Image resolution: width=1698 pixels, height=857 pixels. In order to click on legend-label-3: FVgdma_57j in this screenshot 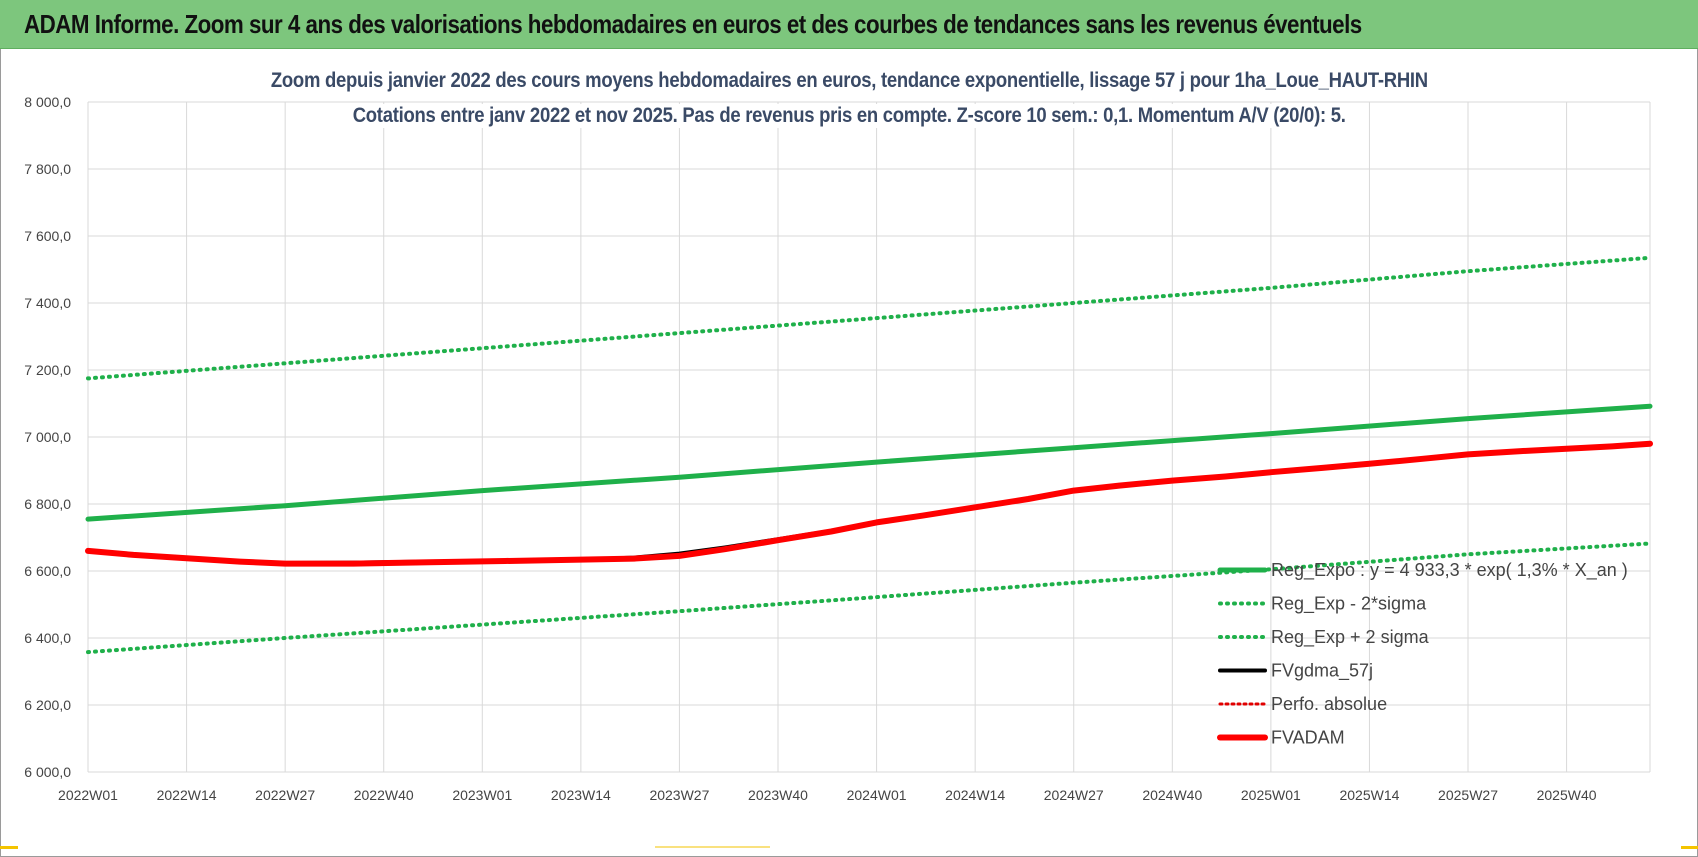, I will do `click(1322, 671)`.